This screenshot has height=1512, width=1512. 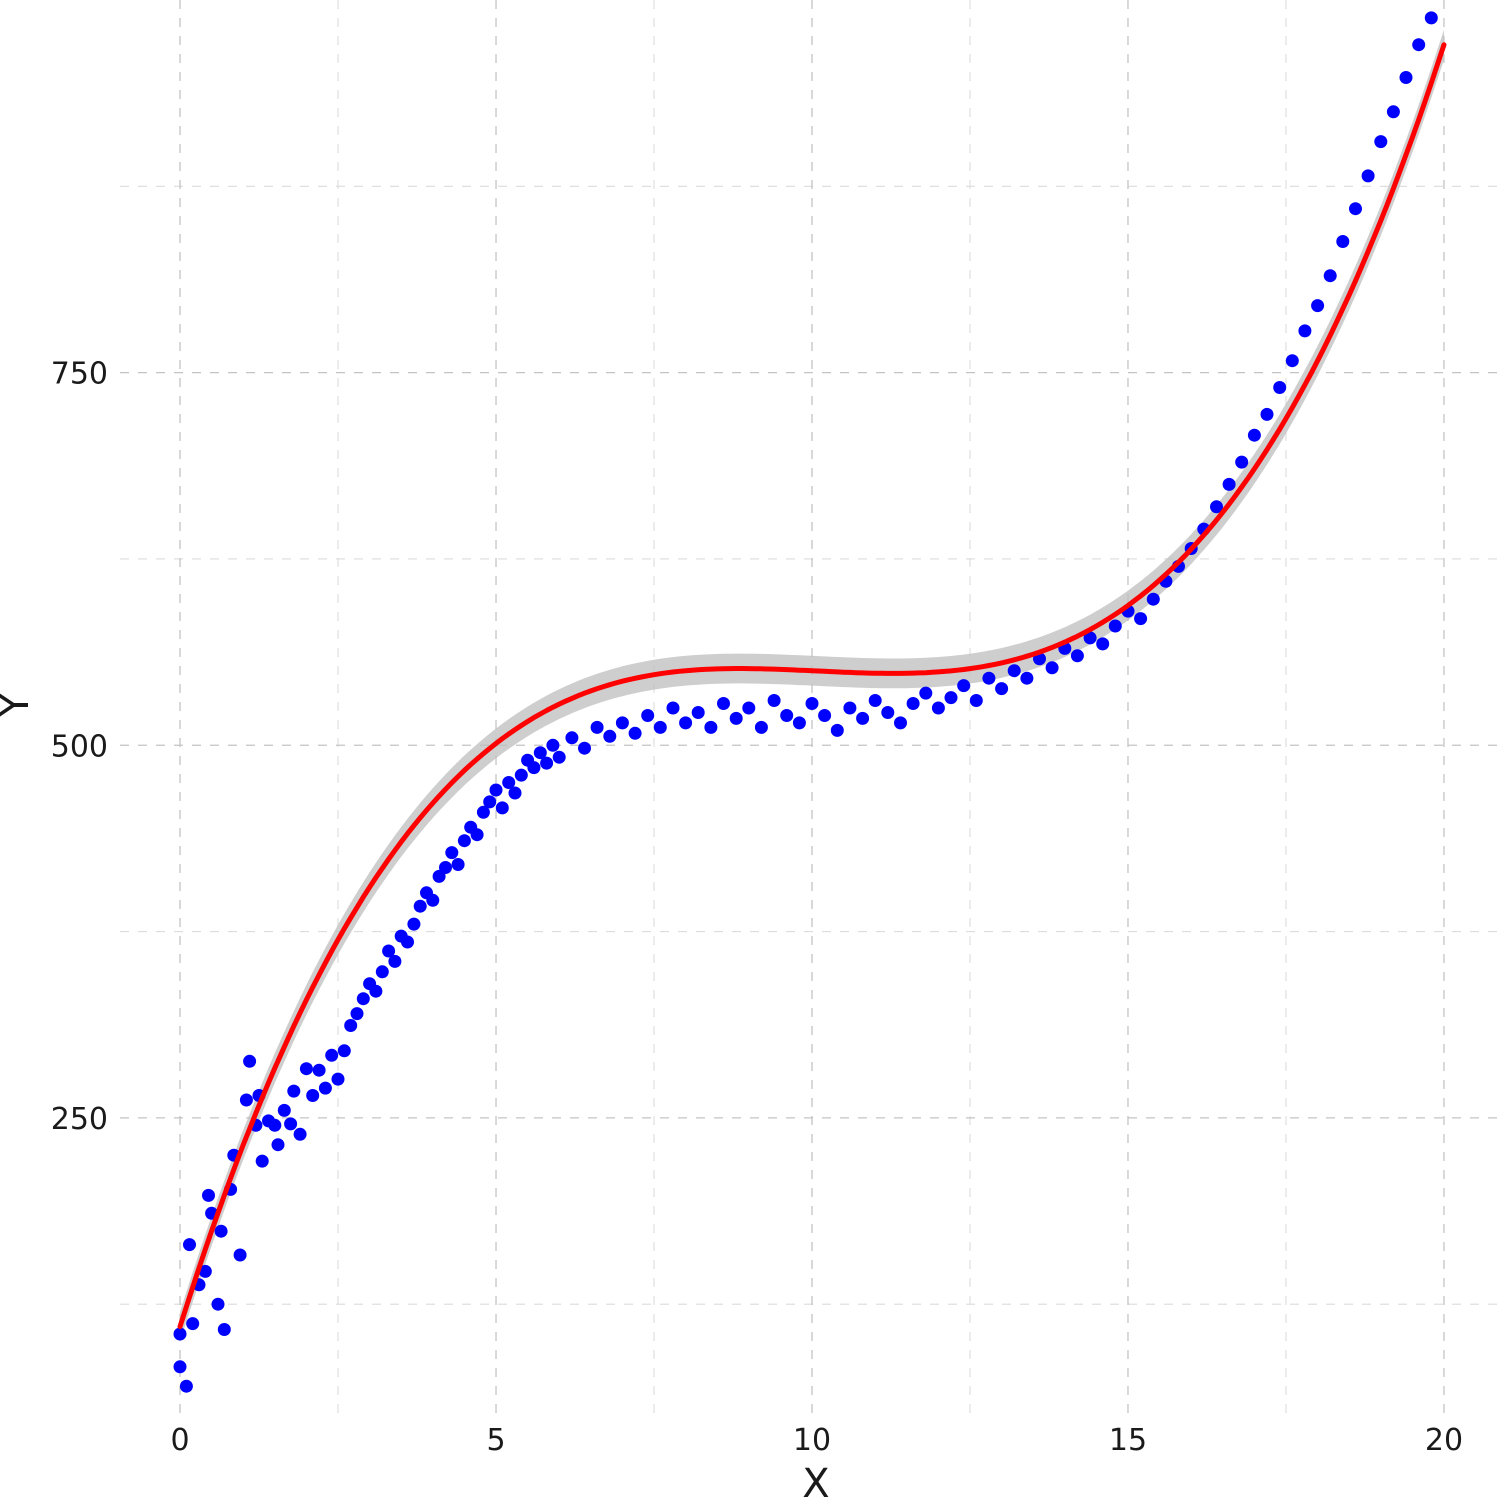 What do you see at coordinates (79, 1119) in the screenshot?
I see `y-tick-label: 250` at bounding box center [79, 1119].